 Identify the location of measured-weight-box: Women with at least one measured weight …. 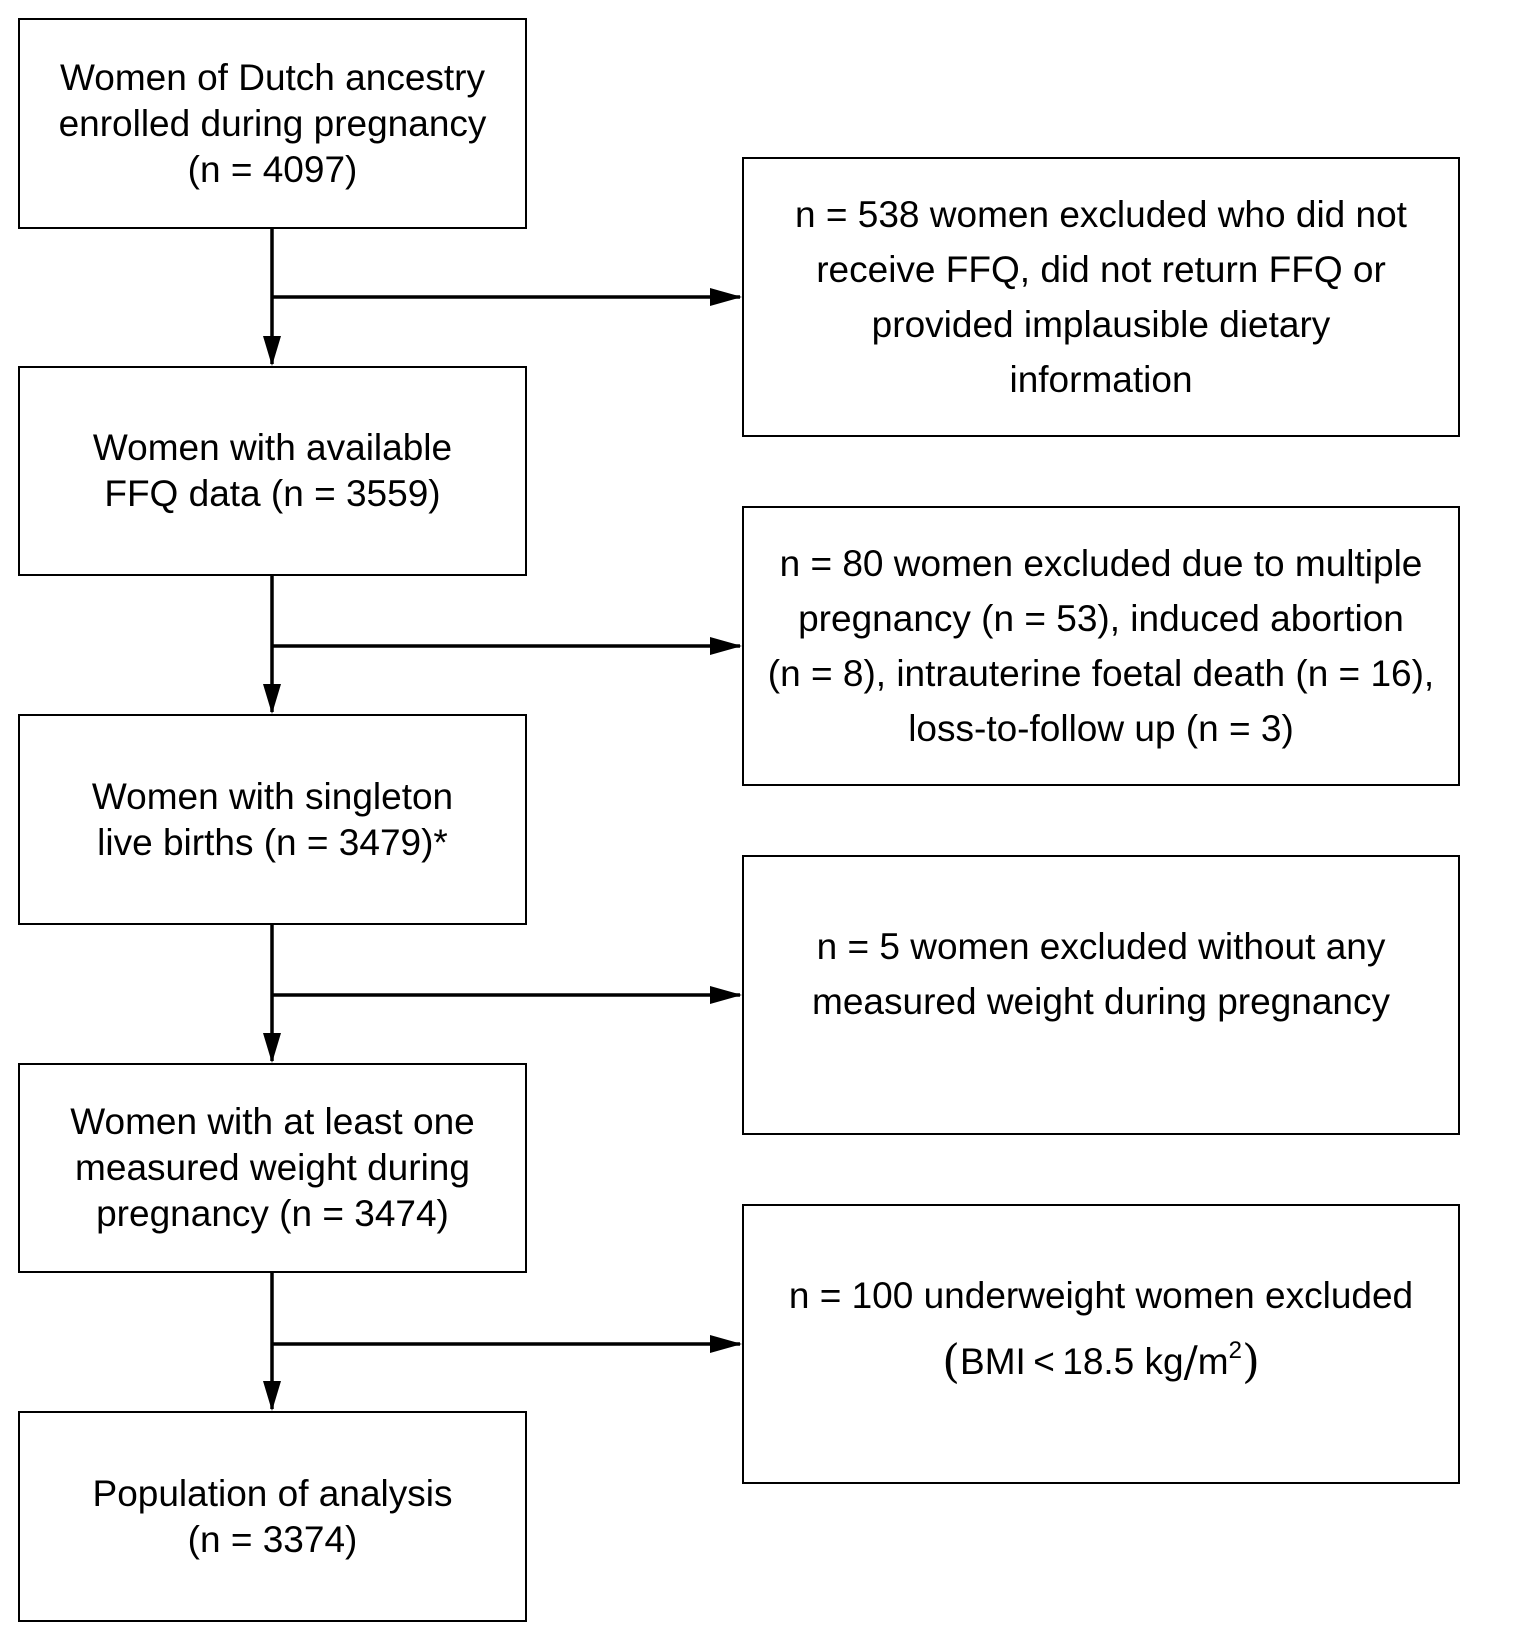
(272, 1168).